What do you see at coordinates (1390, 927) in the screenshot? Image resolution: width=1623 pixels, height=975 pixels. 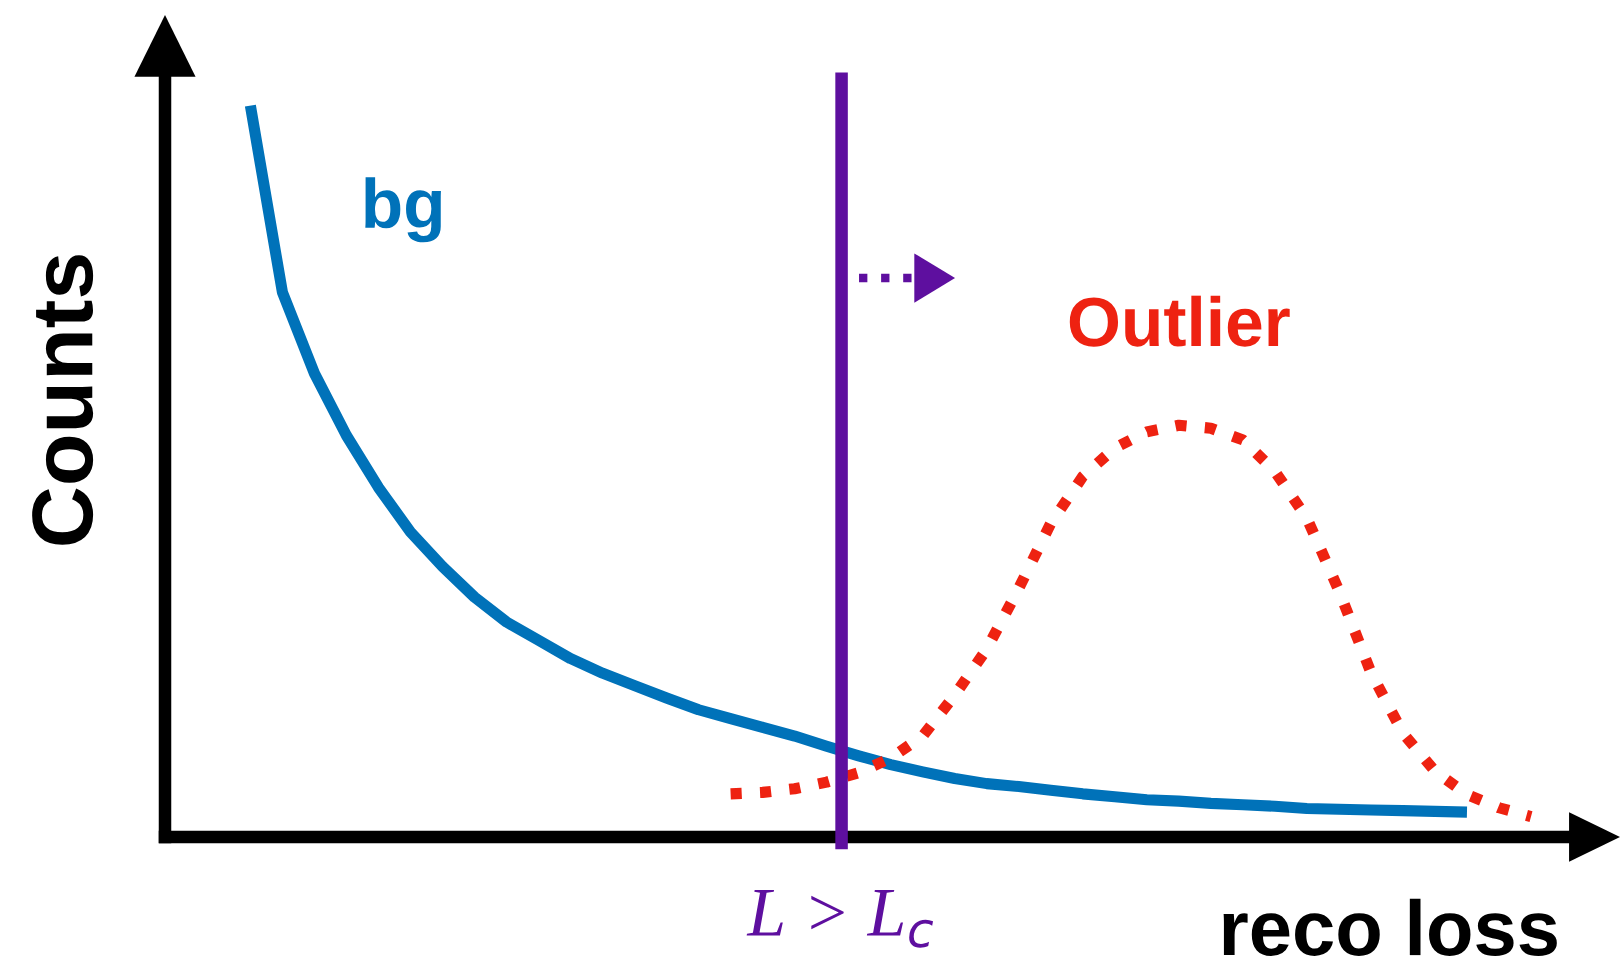 I see `x-axis-title: reco loss` at bounding box center [1390, 927].